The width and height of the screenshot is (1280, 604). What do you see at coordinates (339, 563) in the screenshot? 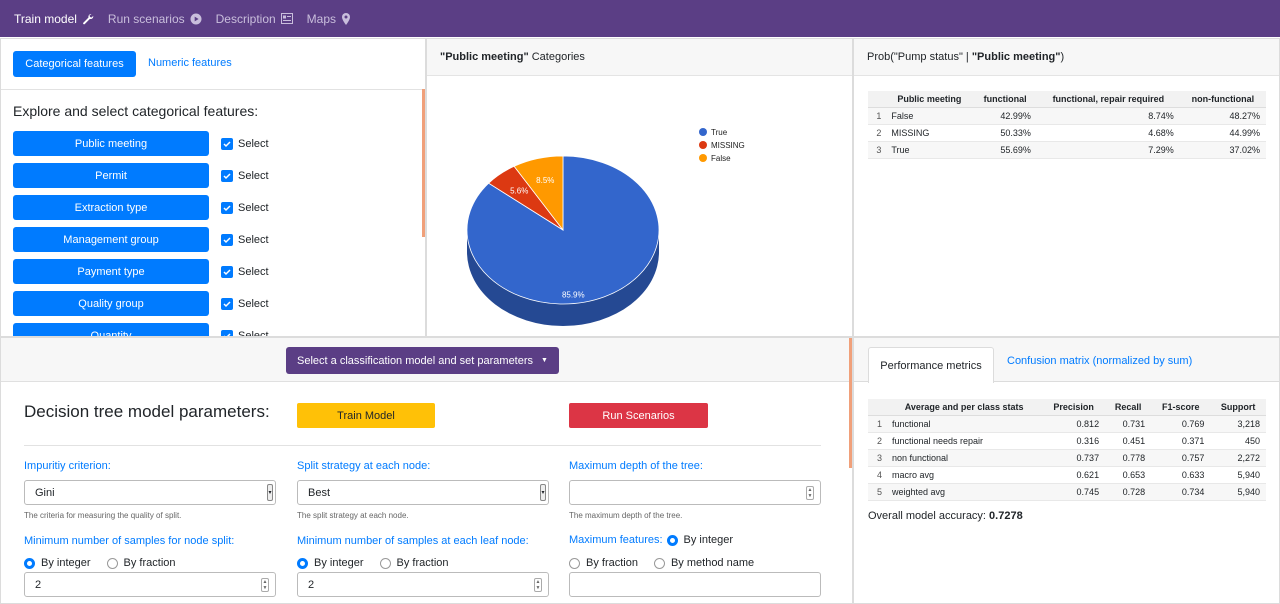
I see `min-leaf-integer-label: By integer` at bounding box center [339, 563].